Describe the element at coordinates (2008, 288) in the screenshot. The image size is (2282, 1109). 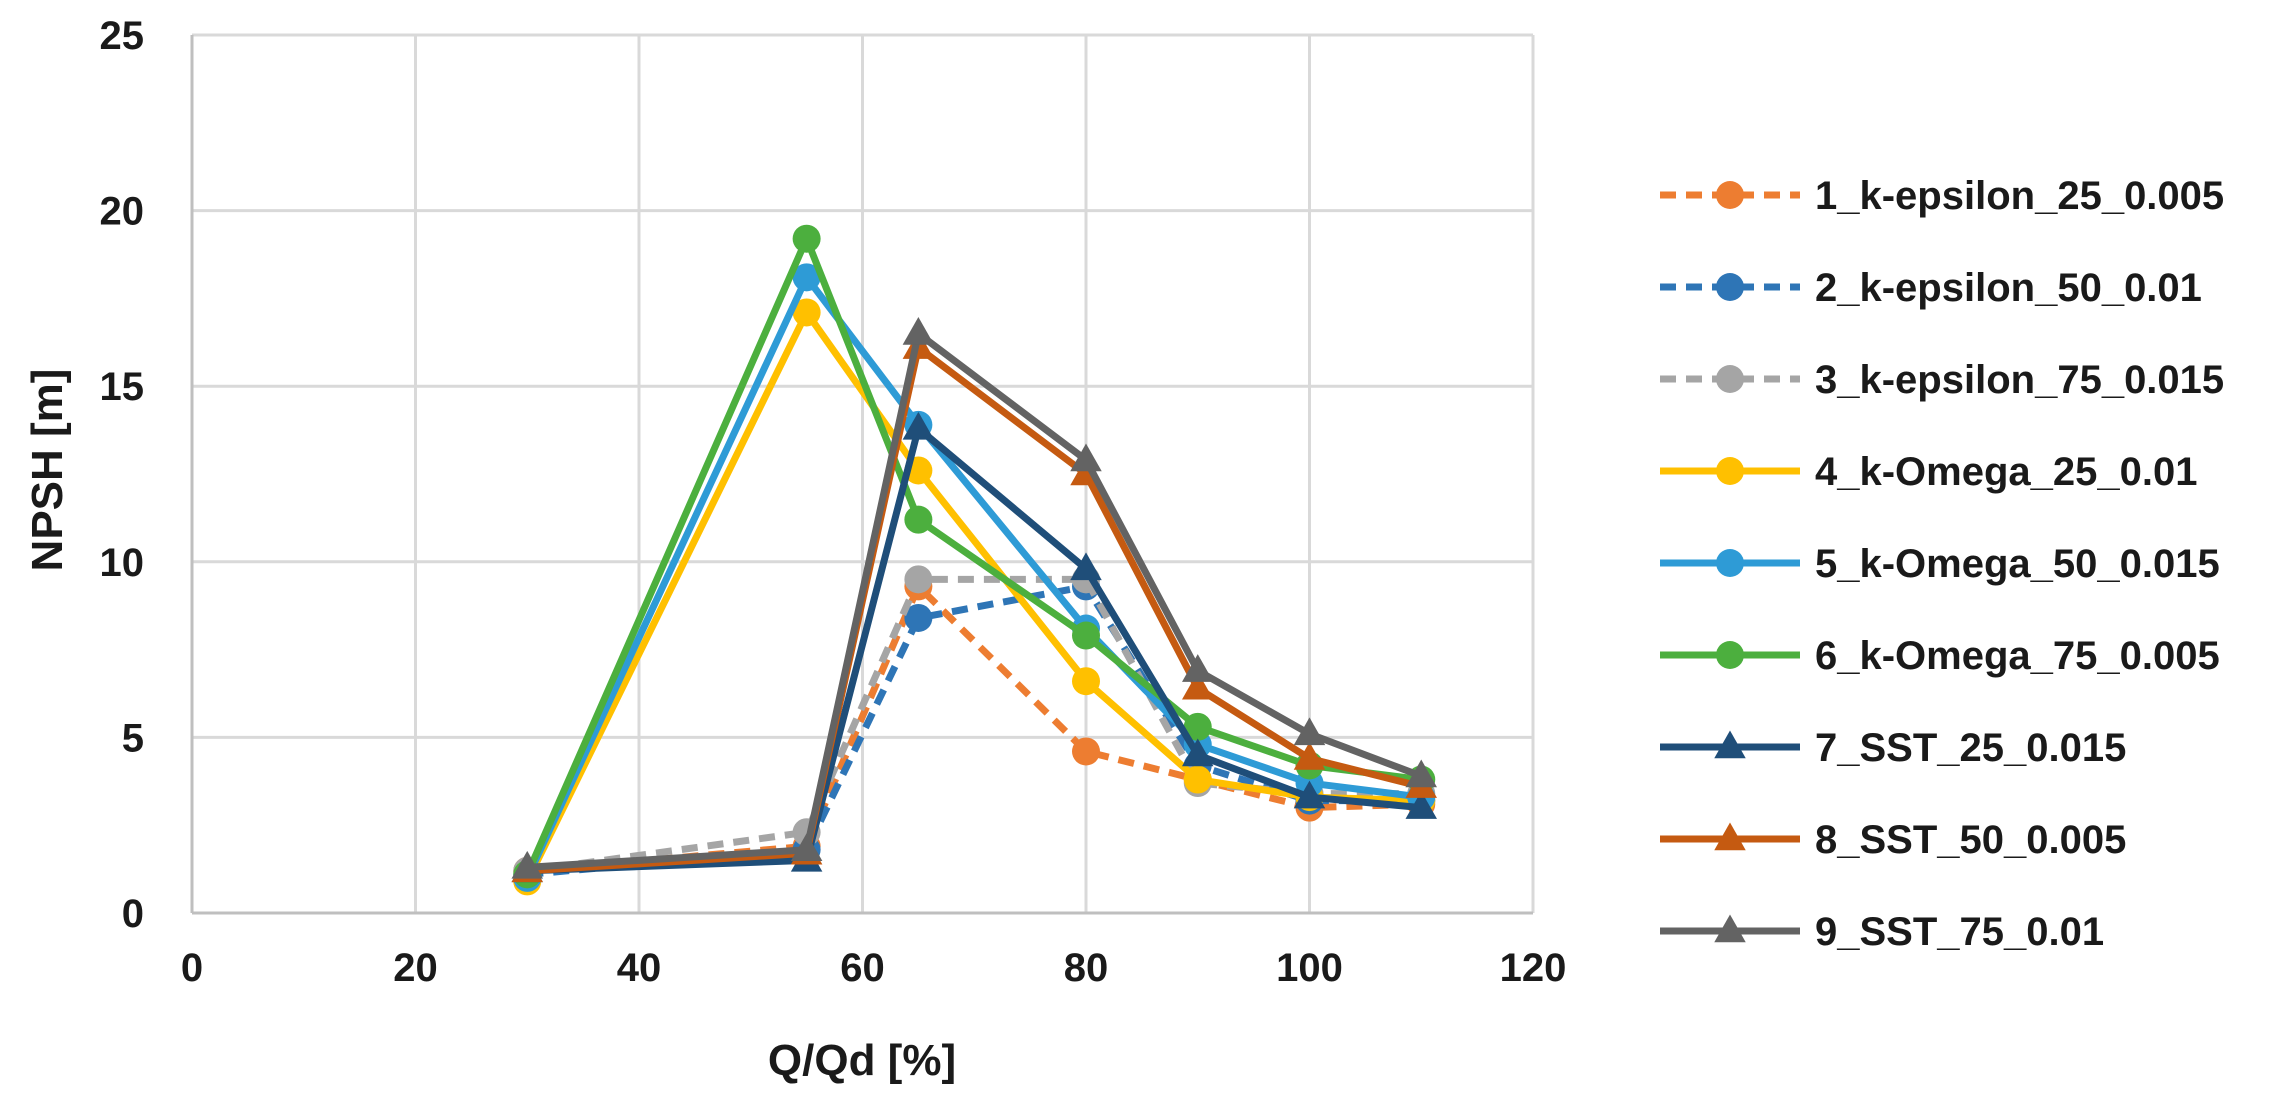
I see `legend-label: 2_k-epsilon_50_0.01` at that location.